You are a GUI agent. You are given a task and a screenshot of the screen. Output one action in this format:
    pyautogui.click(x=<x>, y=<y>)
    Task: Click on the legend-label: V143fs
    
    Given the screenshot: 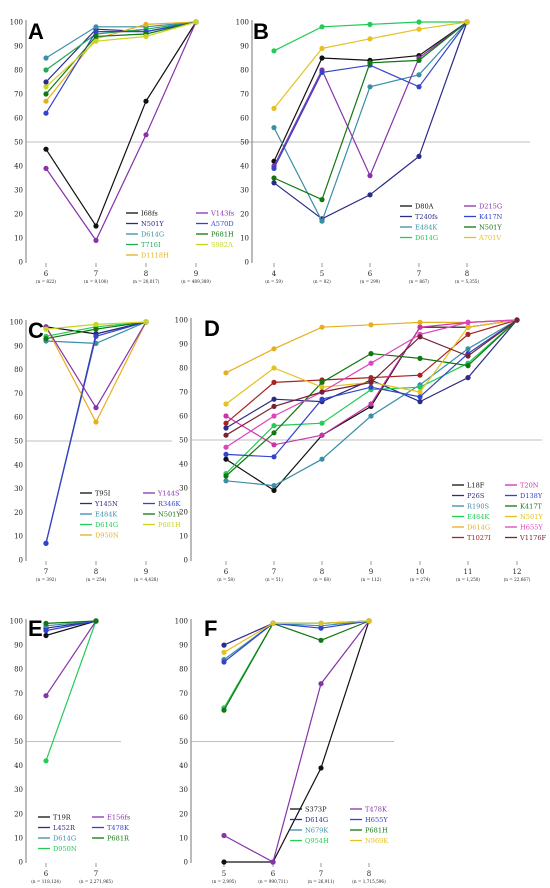 What is the action you would take?
    pyautogui.click(x=222, y=213)
    